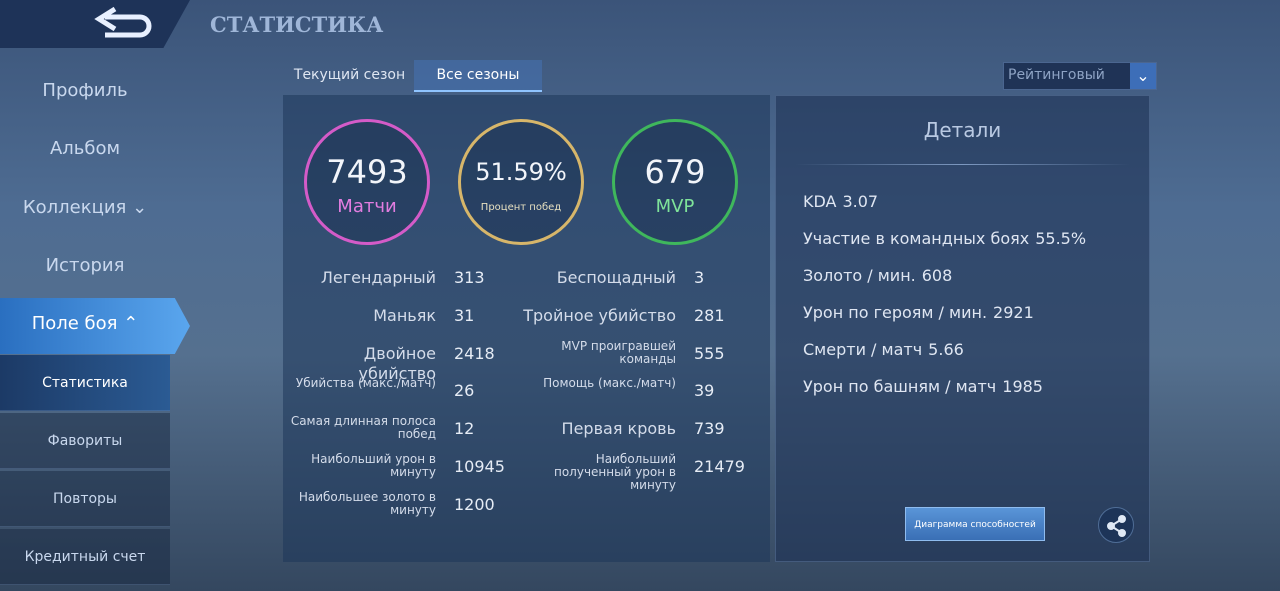 Image resolution: width=1280 pixels, height=591 pixels. Describe the element at coordinates (464, 315) in the screenshot. I see `stat-row-value: 31` at that location.